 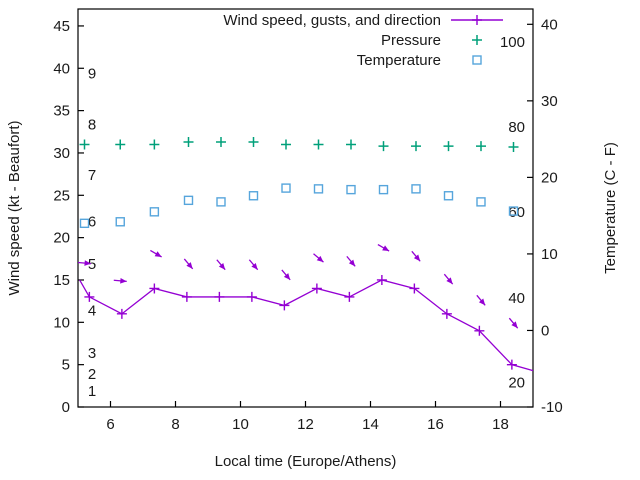 What do you see at coordinates (399, 60) in the screenshot?
I see `legend-label-2: Temperature` at bounding box center [399, 60].